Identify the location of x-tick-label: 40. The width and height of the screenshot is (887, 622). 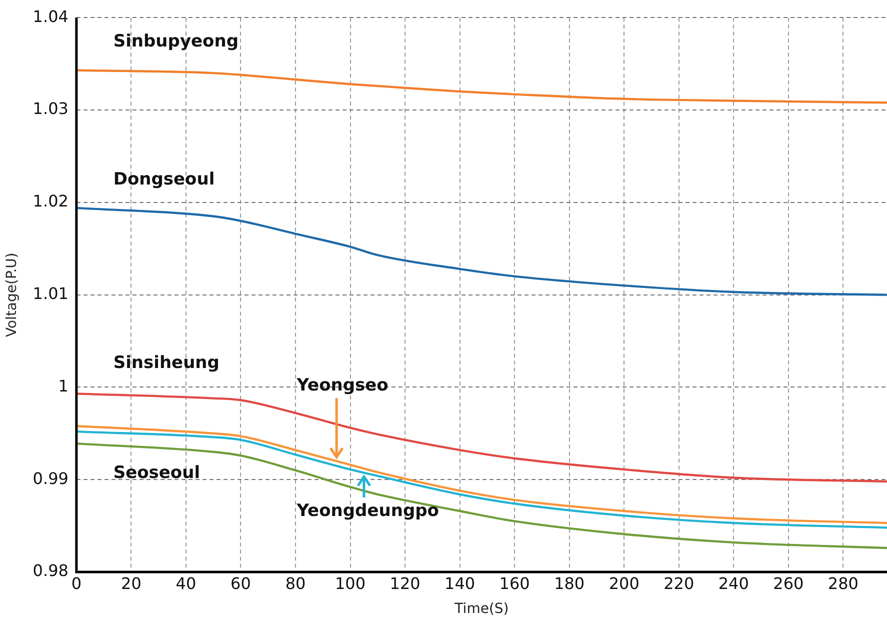
(186, 583).